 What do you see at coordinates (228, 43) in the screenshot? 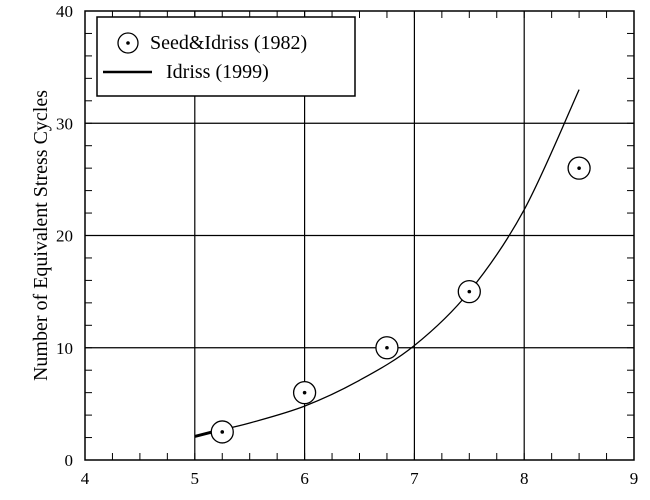
I see `legend-label-seed-idriss: Seed&Idriss (1982)` at bounding box center [228, 43].